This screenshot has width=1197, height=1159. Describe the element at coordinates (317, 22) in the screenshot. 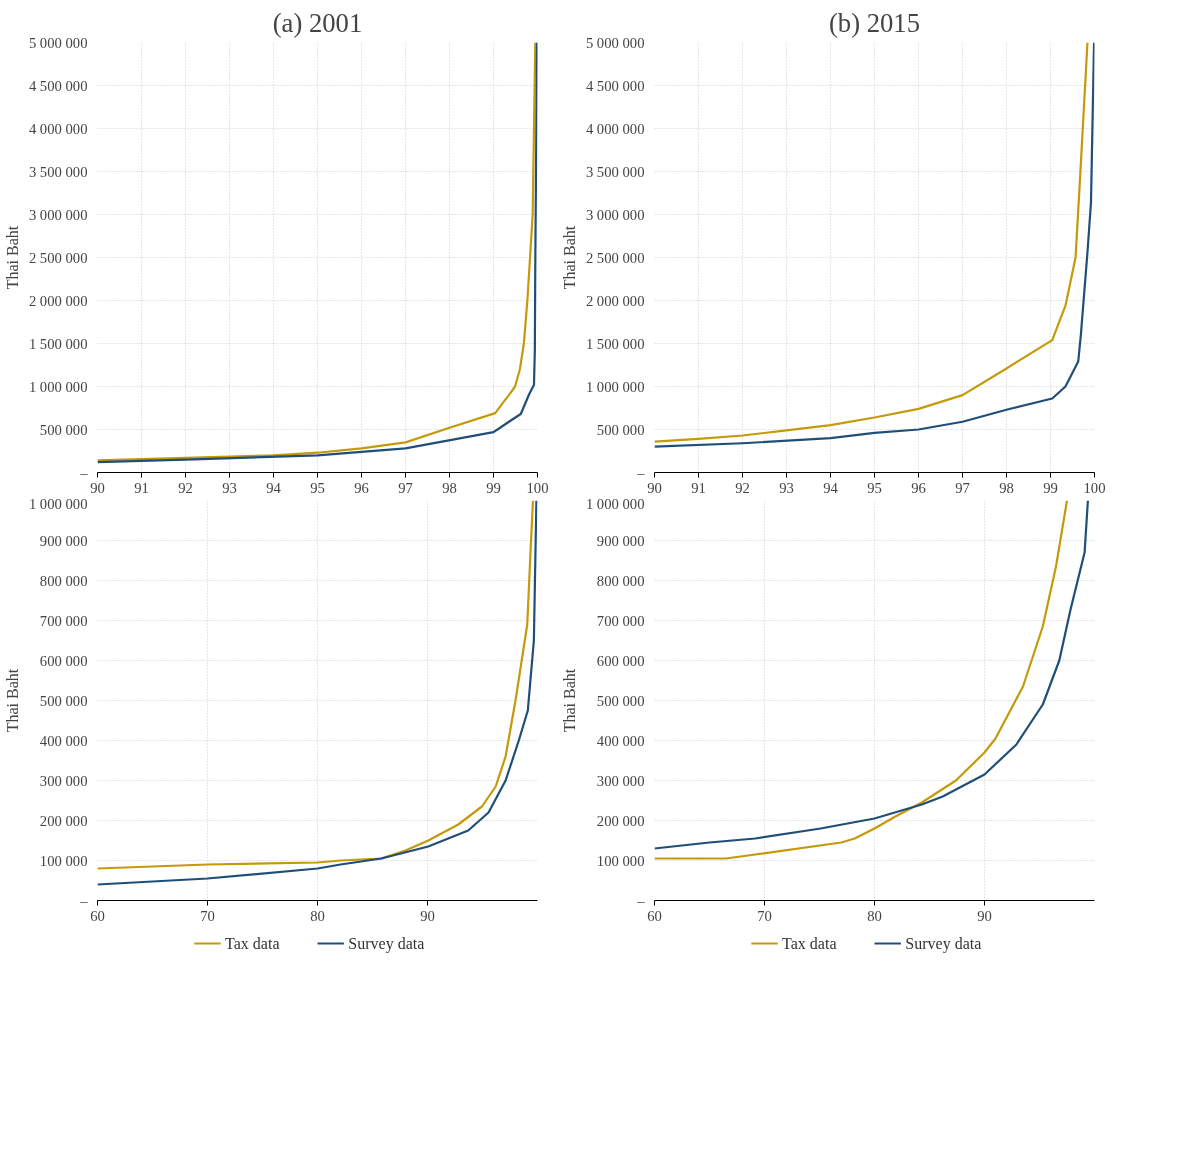

I see `chart-title: (a) 2001` at that location.